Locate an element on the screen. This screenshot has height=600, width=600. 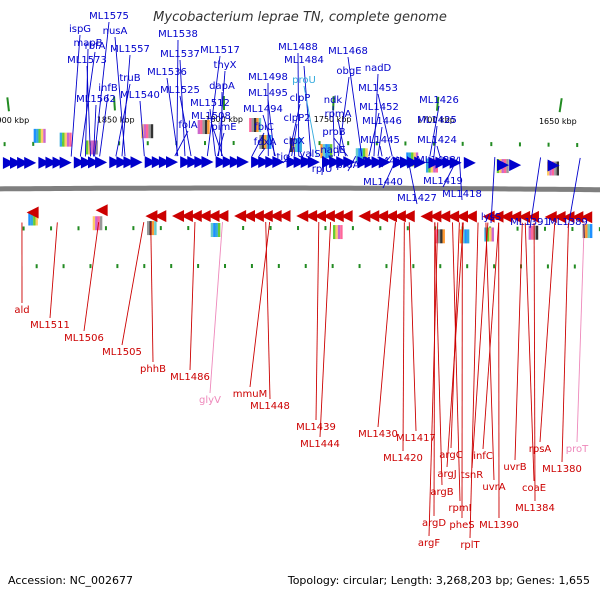
forward-gene-label: ML1445 is located at coordinates (380, 140).